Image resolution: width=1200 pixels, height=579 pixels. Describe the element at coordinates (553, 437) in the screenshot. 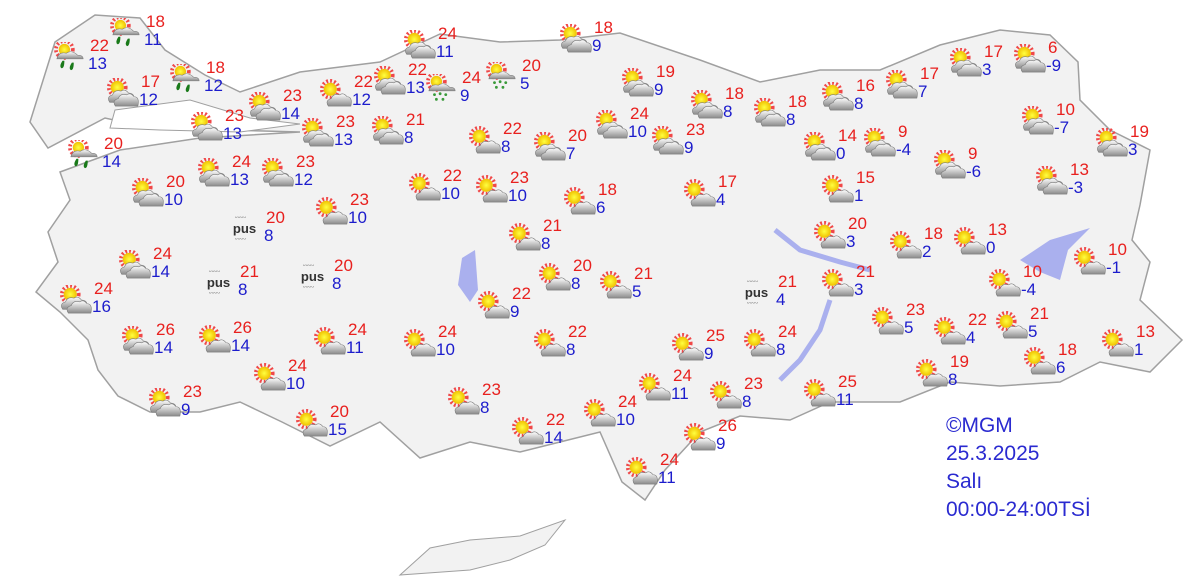

I see `min-temp: 14` at that location.